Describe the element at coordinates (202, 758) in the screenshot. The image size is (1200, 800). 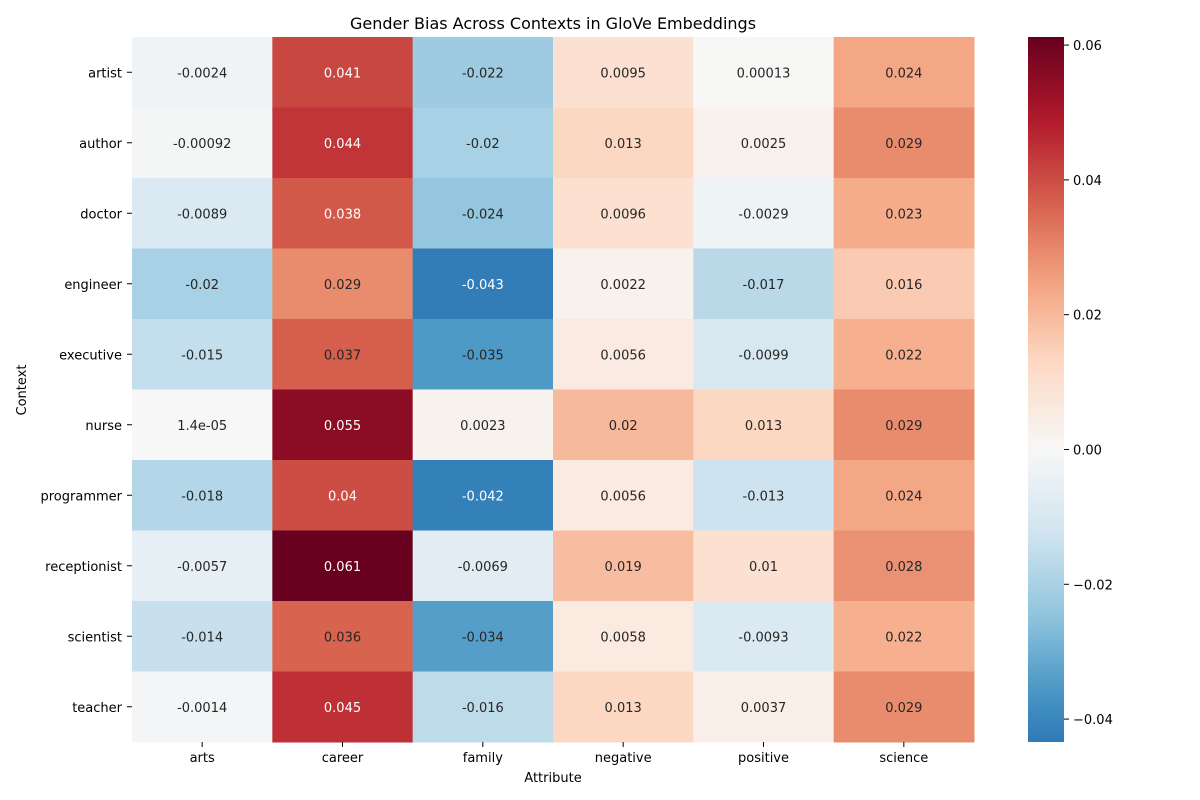
I see `x-tick-label: arts` at that location.